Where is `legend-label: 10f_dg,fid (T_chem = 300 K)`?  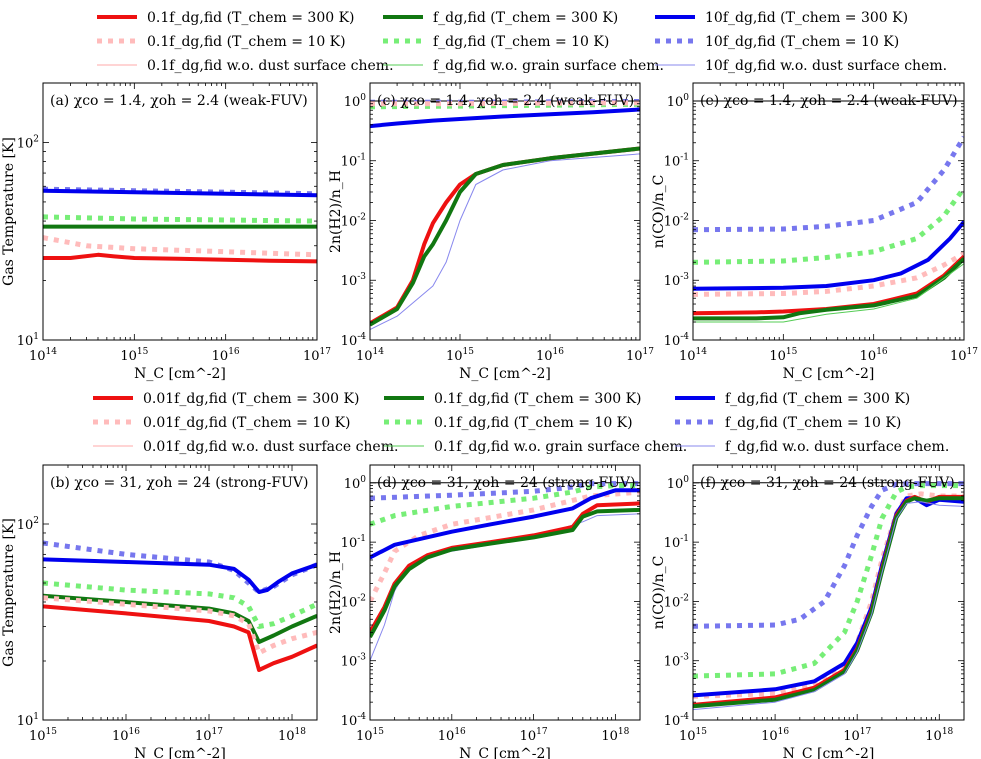 legend-label: 10f_dg,fid (T_chem = 300 K) is located at coordinates (806, 18).